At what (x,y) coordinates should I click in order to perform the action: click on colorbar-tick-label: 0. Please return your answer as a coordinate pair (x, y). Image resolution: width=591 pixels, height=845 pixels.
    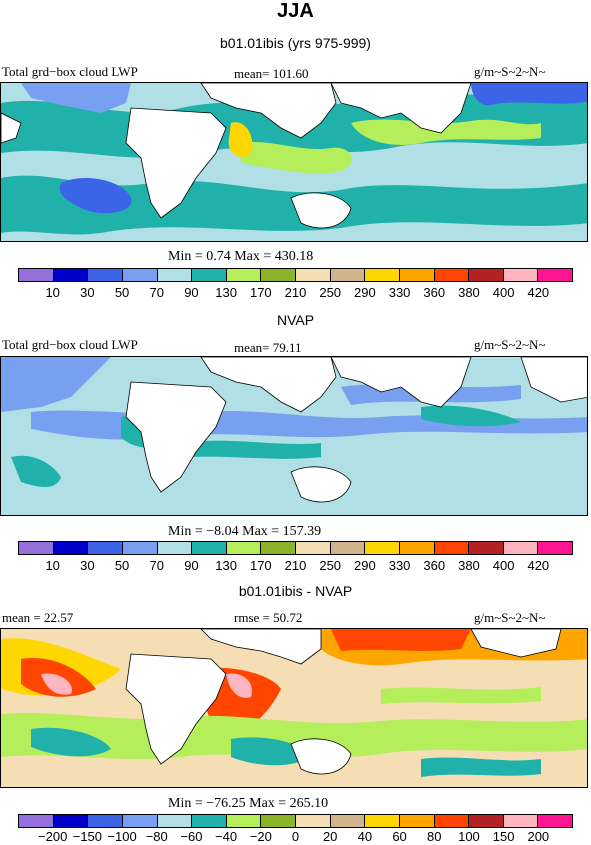
    Looking at the image, I should click on (295, 836).